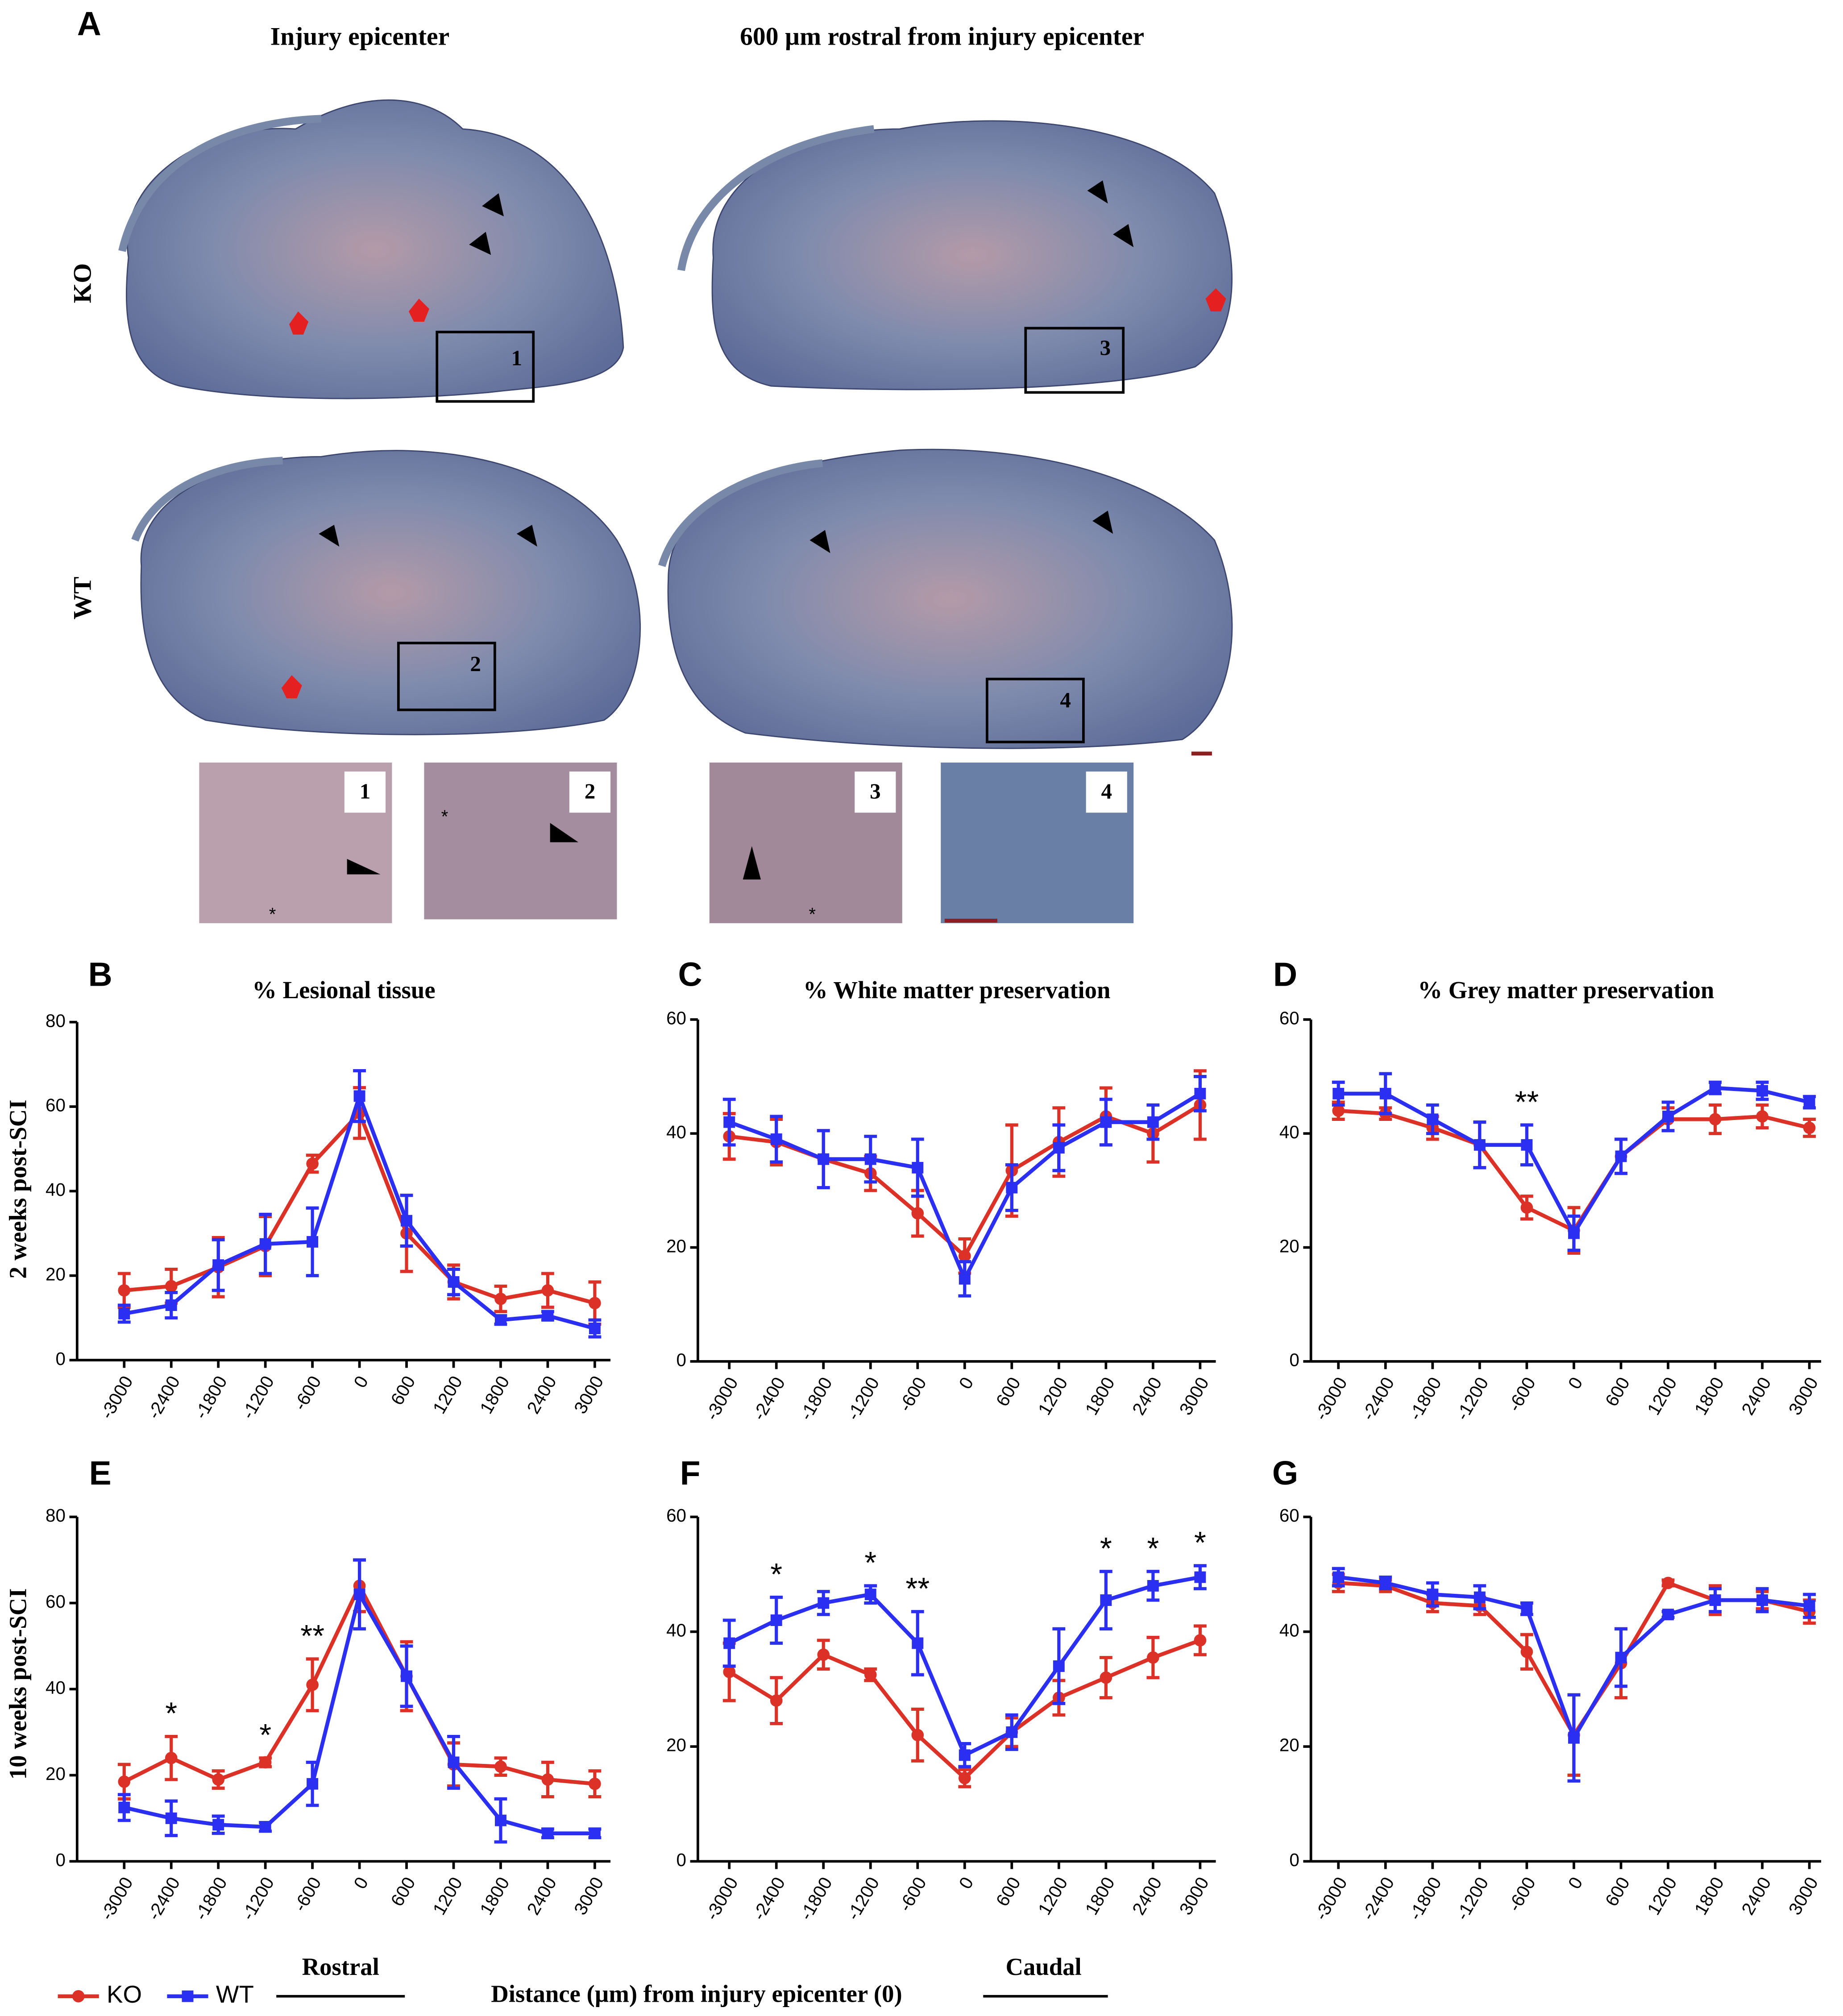  Describe the element at coordinates (343, 990) in the screenshot. I see `chart-title: % Lesional tissue` at that location.